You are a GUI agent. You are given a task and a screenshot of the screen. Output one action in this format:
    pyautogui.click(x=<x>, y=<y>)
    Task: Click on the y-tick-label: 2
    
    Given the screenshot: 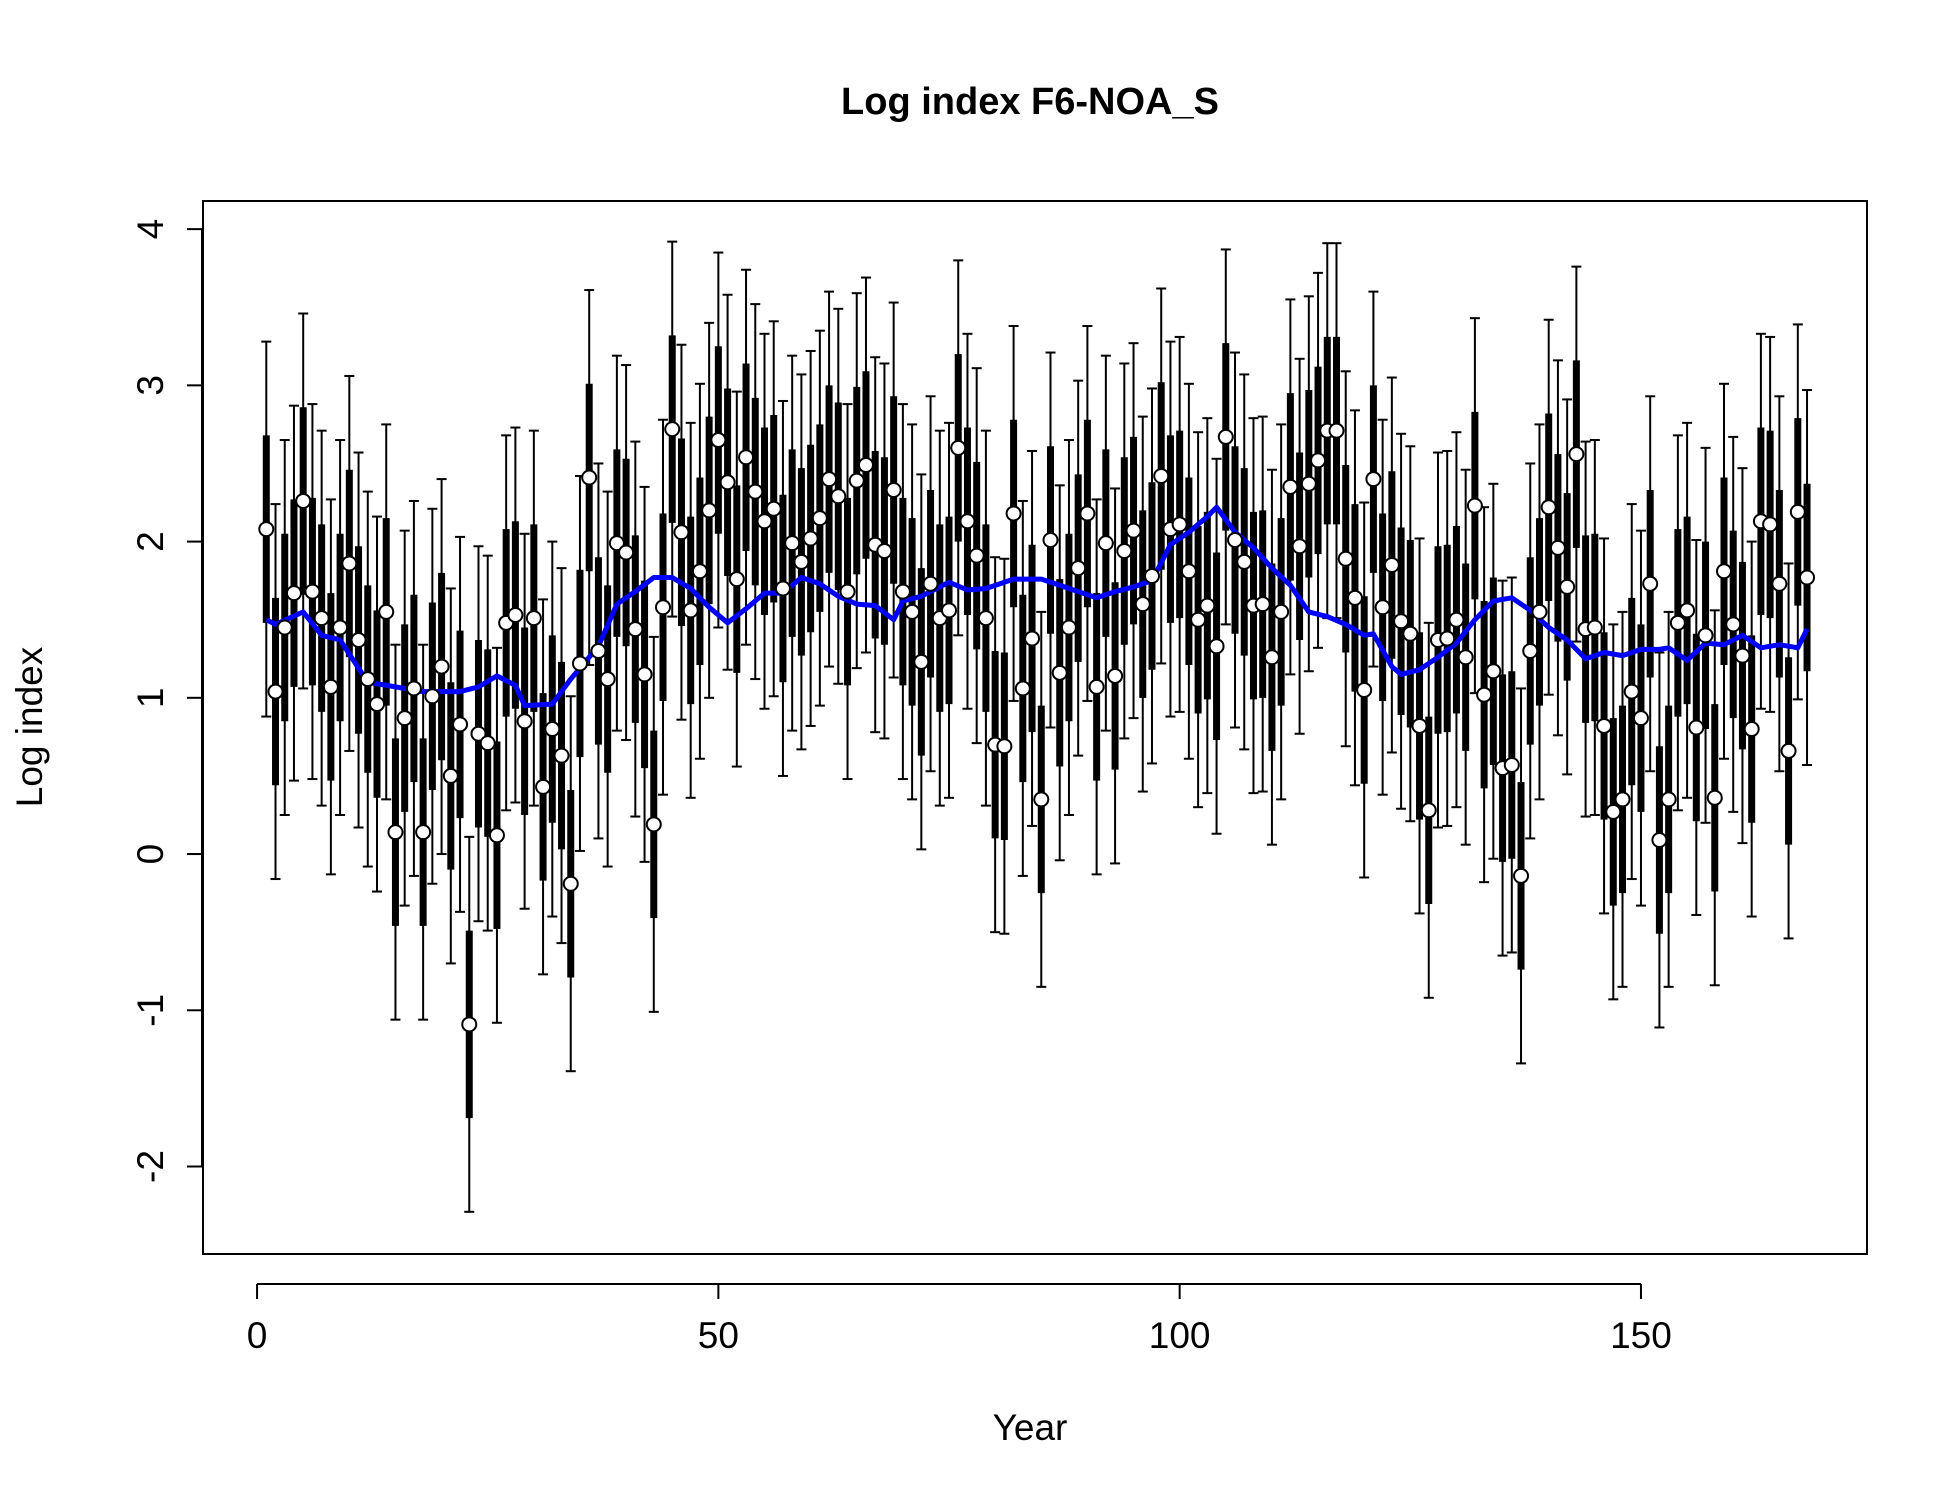 What is the action you would take?
    pyautogui.click(x=150, y=541)
    